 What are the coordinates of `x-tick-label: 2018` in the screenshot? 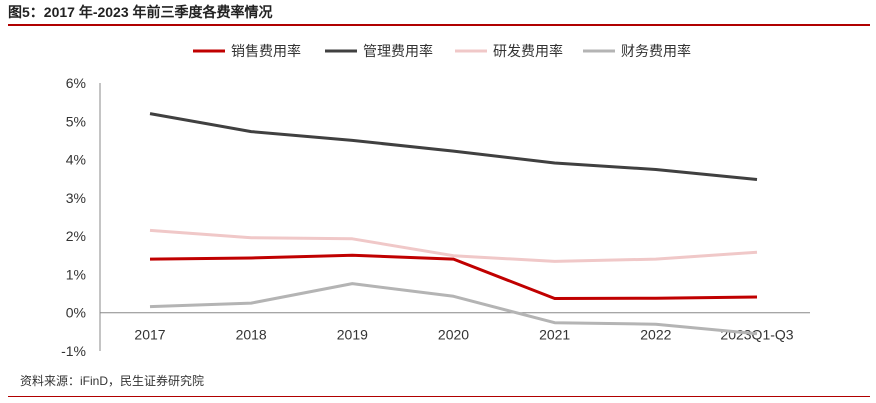 It's located at (251, 335).